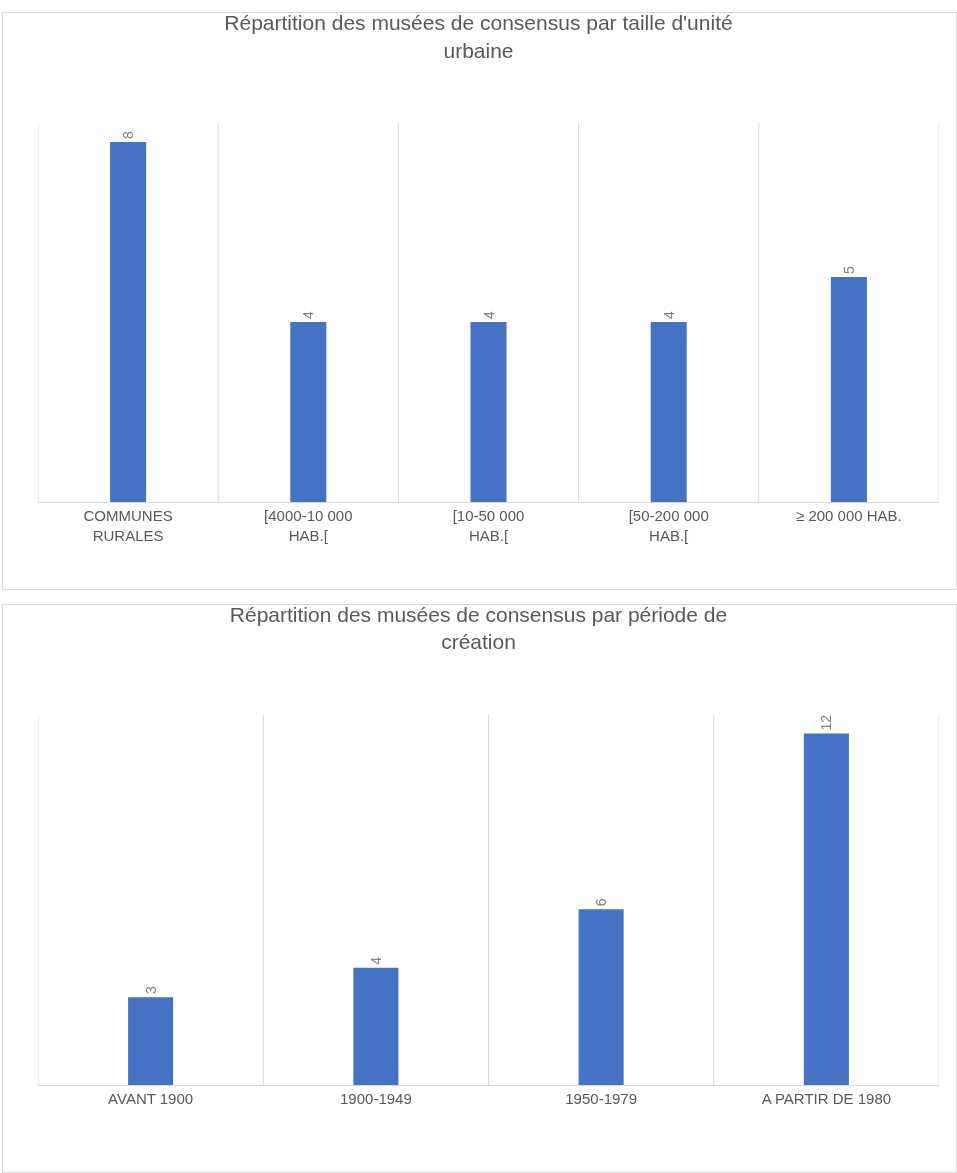 This screenshot has height=1173, width=957. What do you see at coordinates (848, 269) in the screenshot?
I see `data-label: 5` at bounding box center [848, 269].